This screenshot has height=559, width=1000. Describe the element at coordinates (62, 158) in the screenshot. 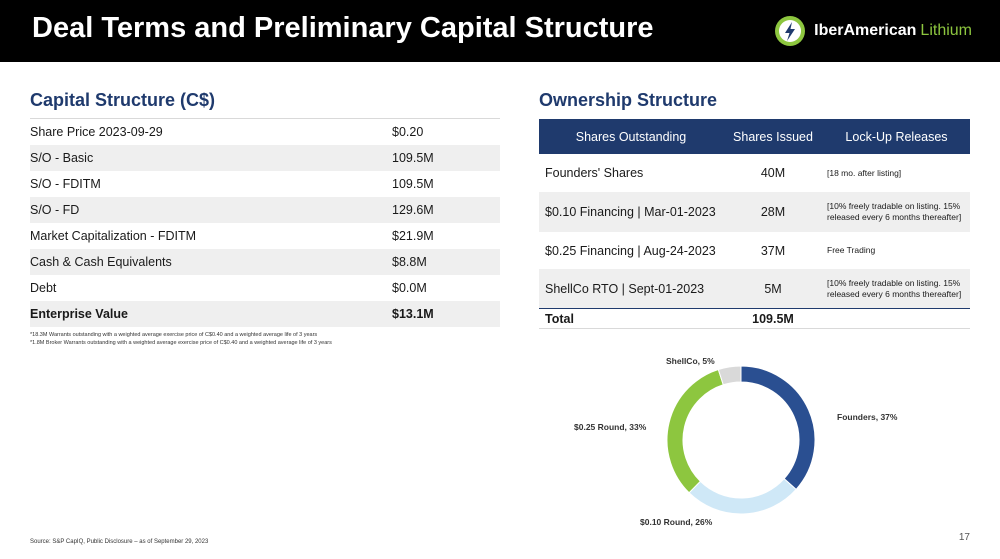

I see `row-label: S/O - Basic` at that location.